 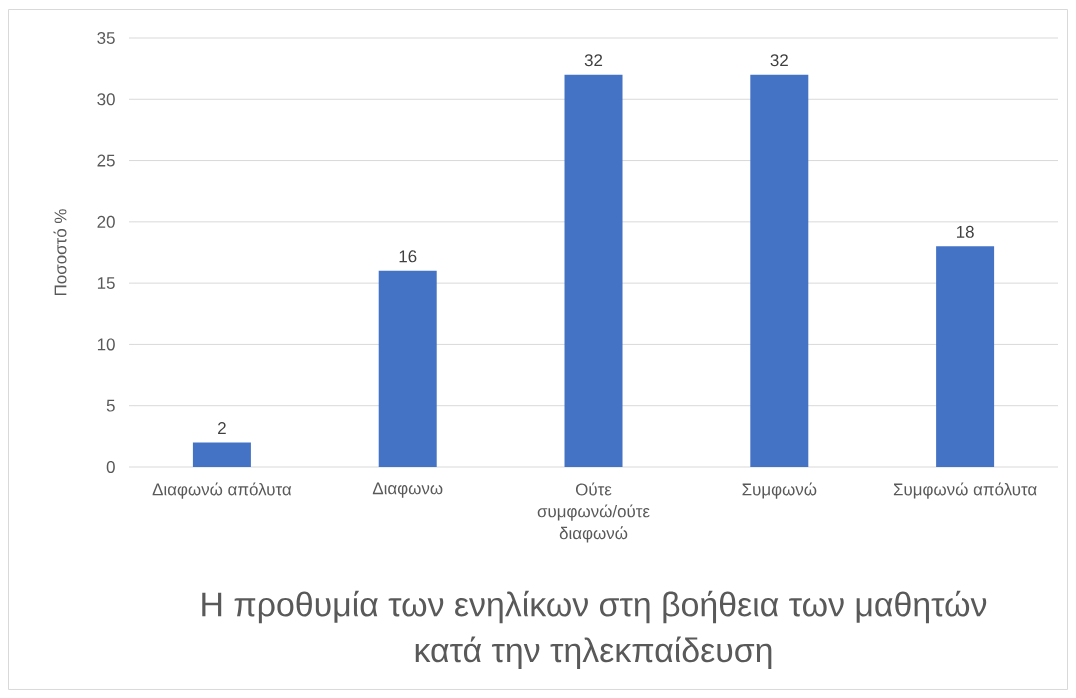 I want to click on data-label: 2, so click(x=222, y=428).